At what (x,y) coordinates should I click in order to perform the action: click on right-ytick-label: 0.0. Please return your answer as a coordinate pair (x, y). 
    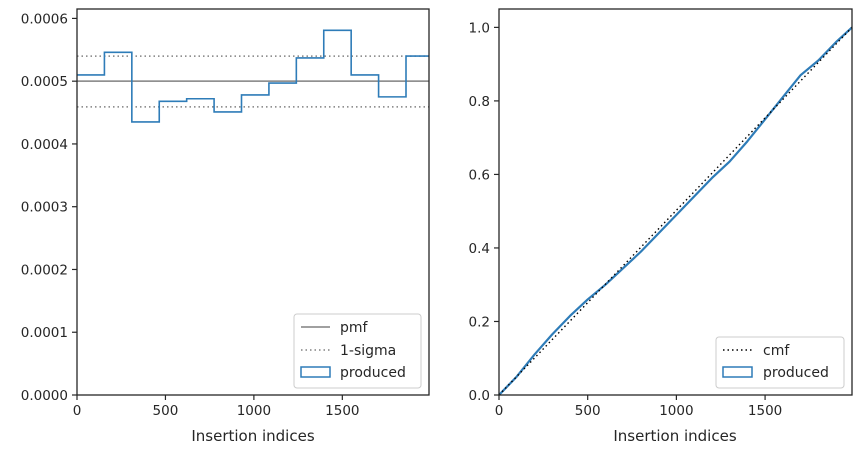
    Looking at the image, I should click on (479, 396).